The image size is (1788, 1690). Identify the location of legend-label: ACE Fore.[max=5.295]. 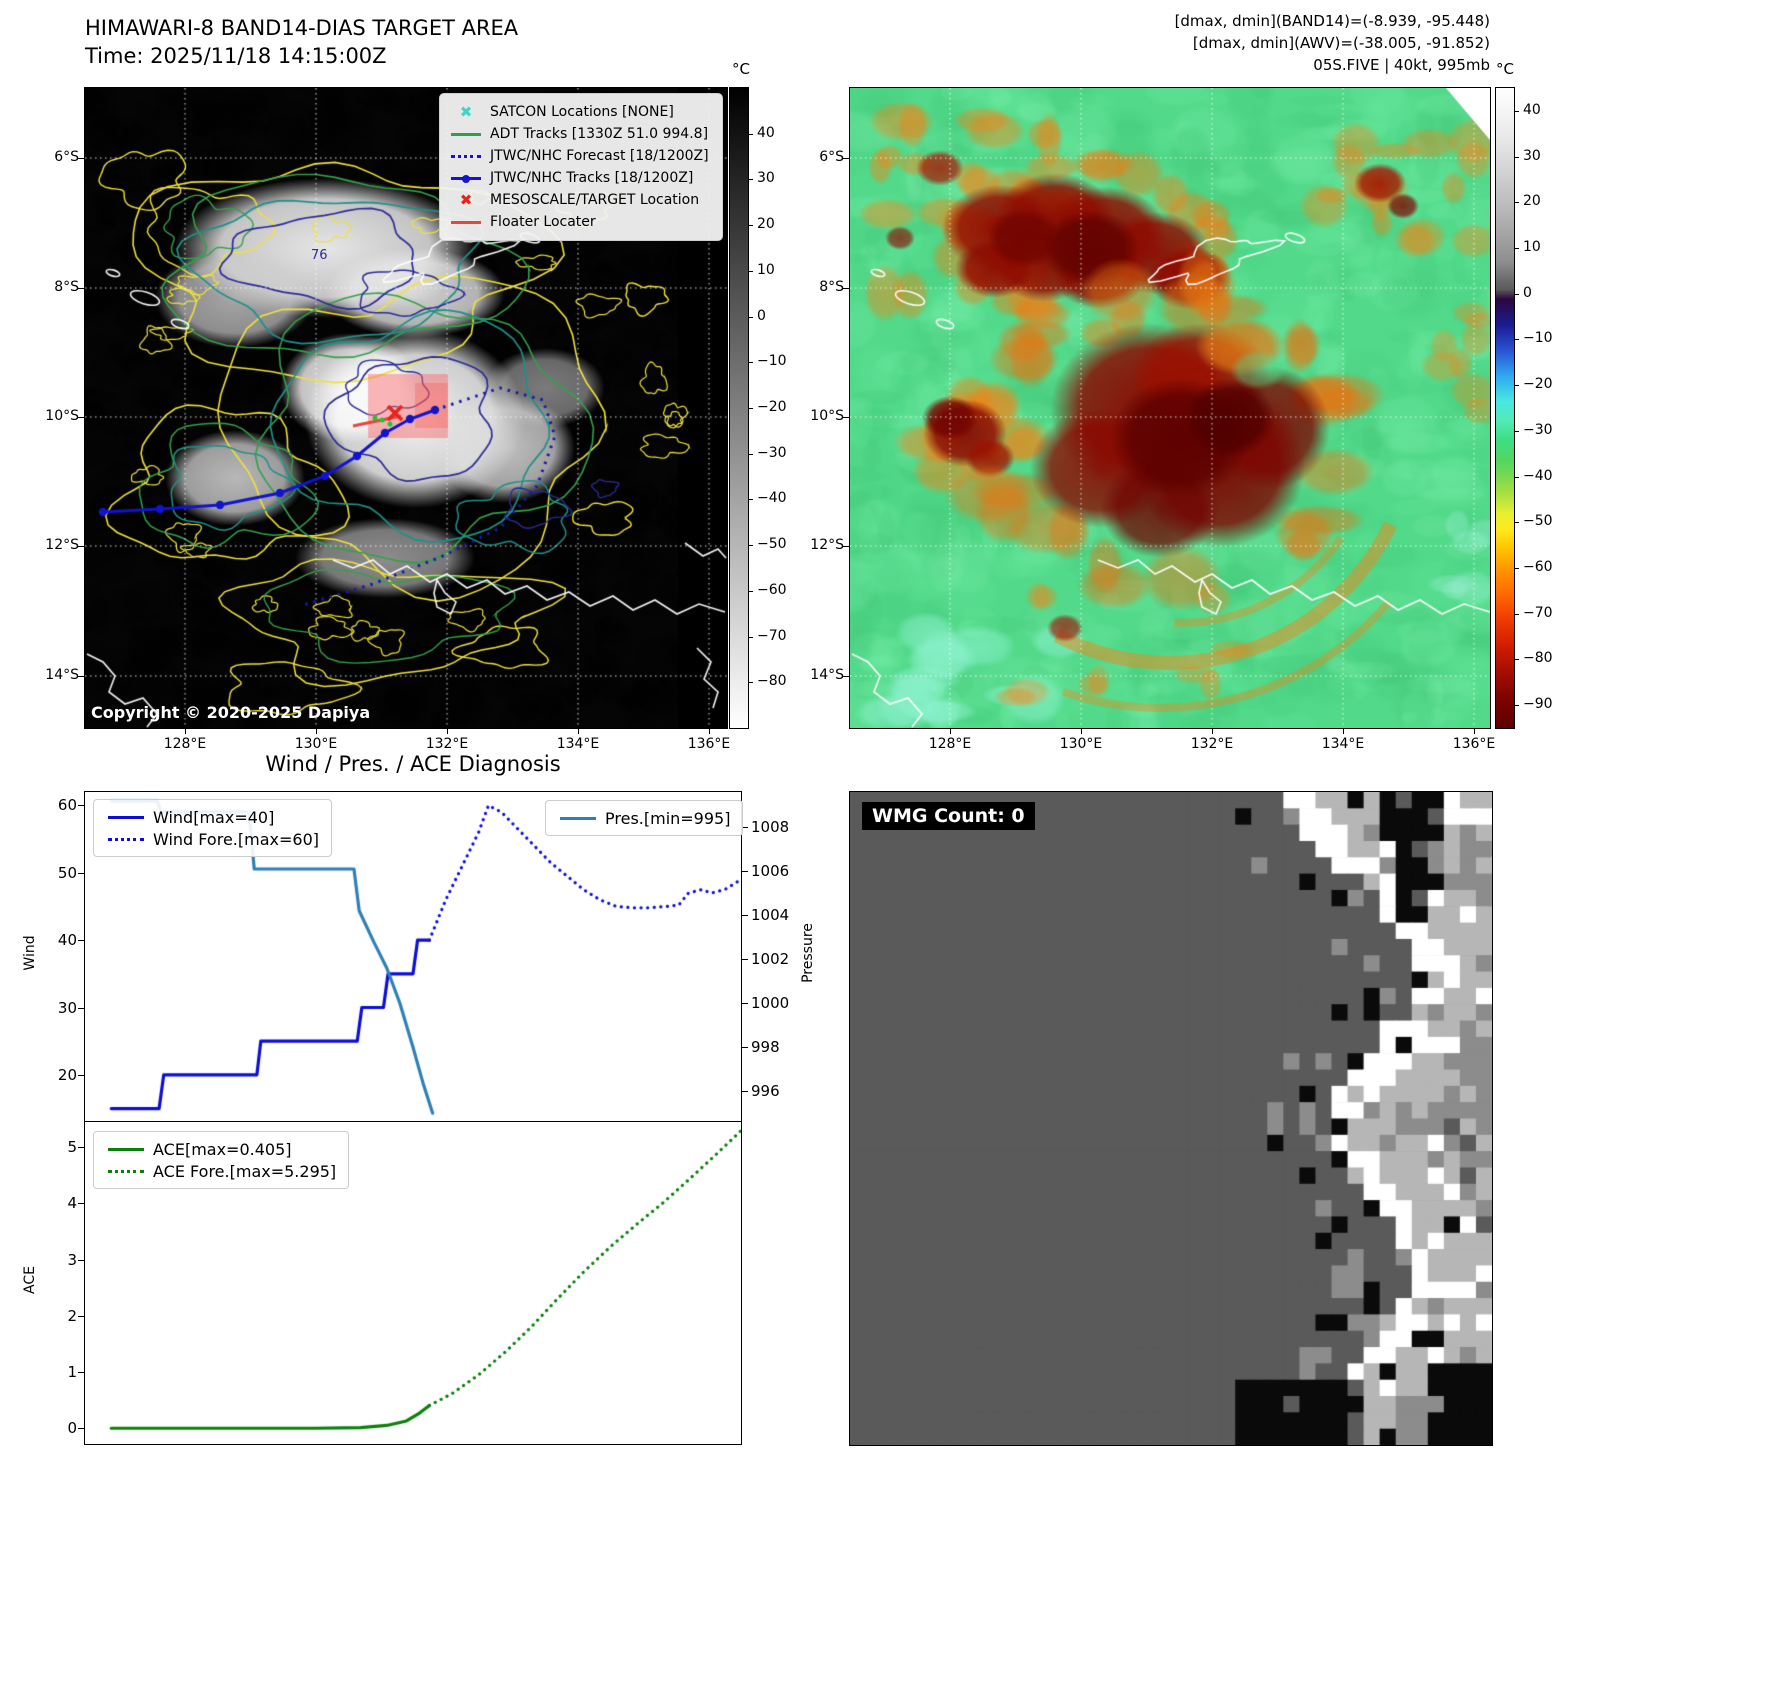
(245, 1171).